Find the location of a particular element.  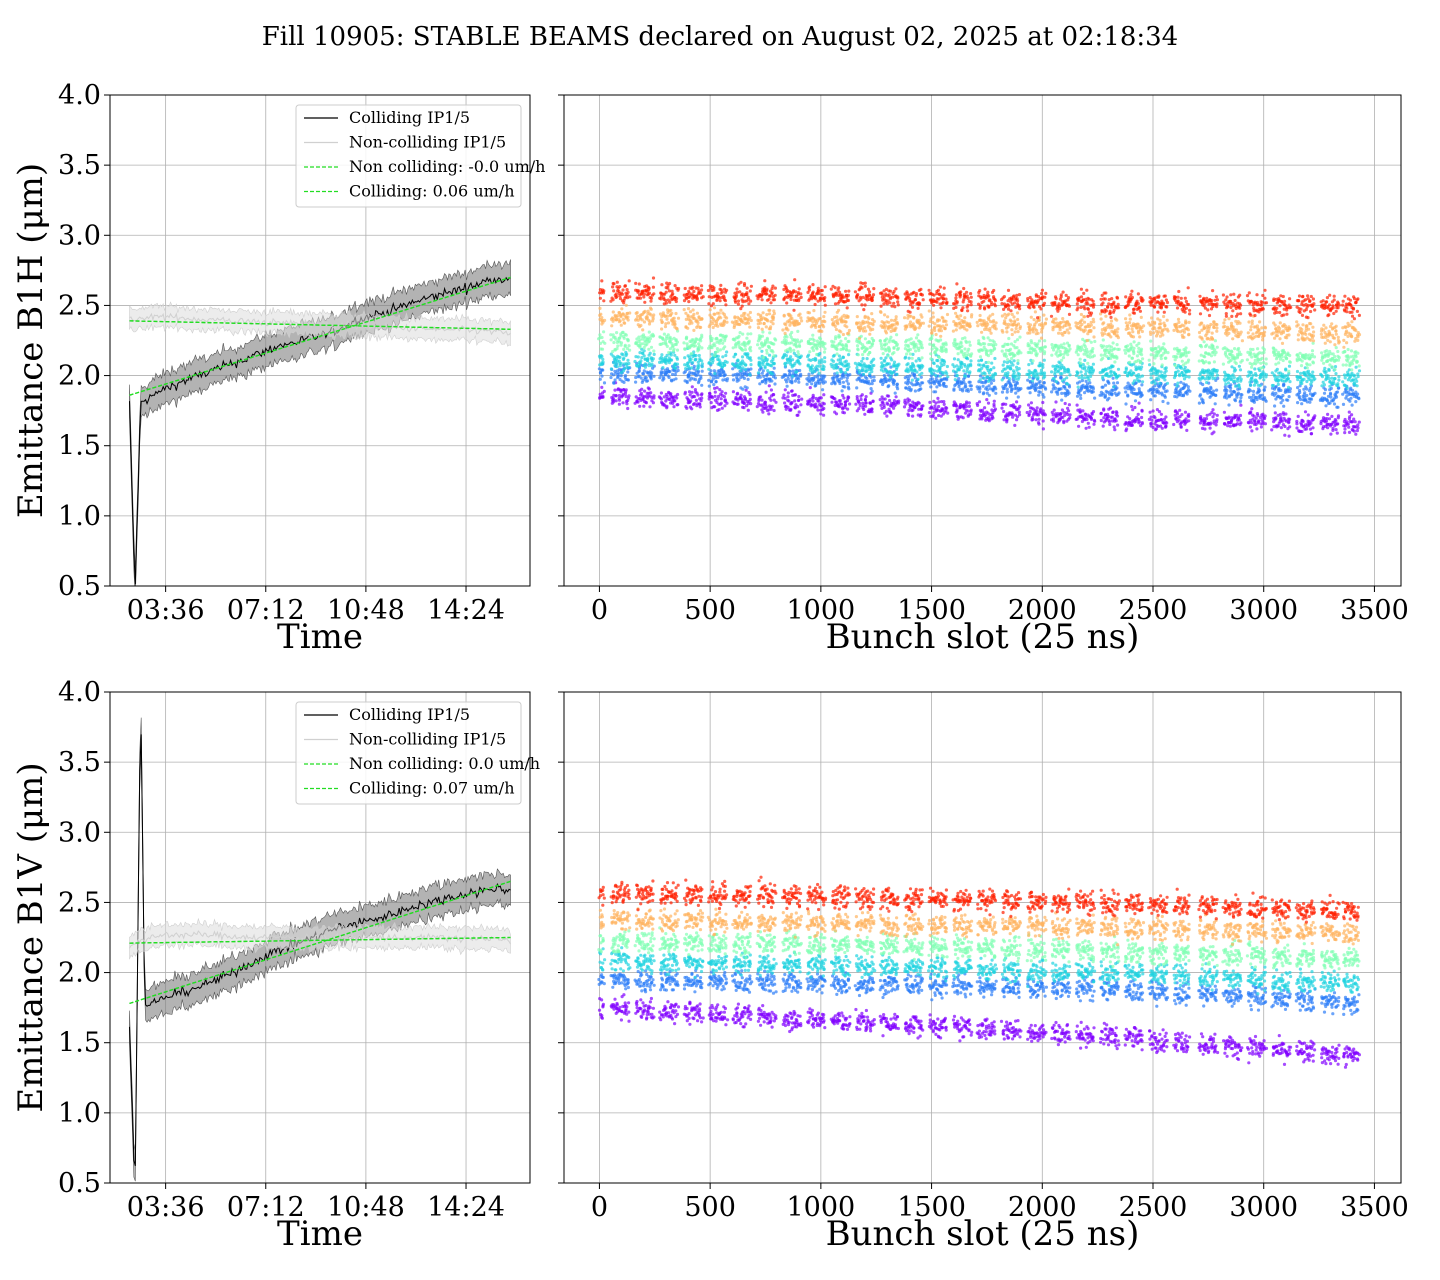

x-tick-label: 0 is located at coordinates (599, 610).